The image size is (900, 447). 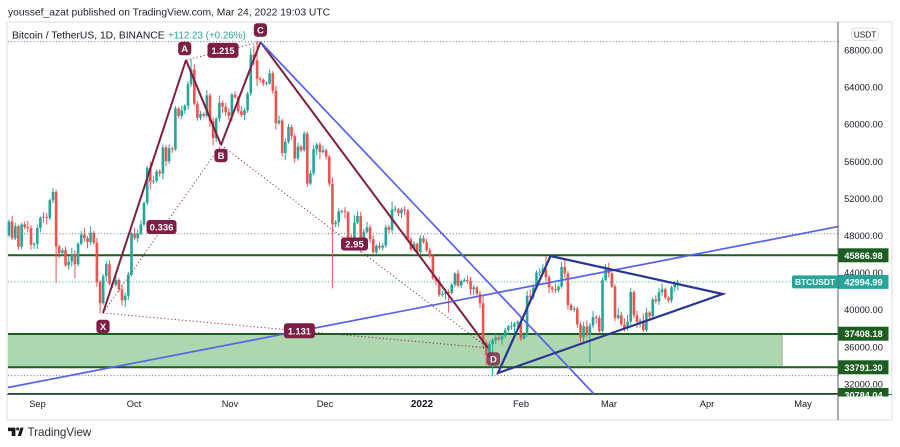 What do you see at coordinates (863, 347) in the screenshot?
I see `svg-text: 36000.00` at bounding box center [863, 347].